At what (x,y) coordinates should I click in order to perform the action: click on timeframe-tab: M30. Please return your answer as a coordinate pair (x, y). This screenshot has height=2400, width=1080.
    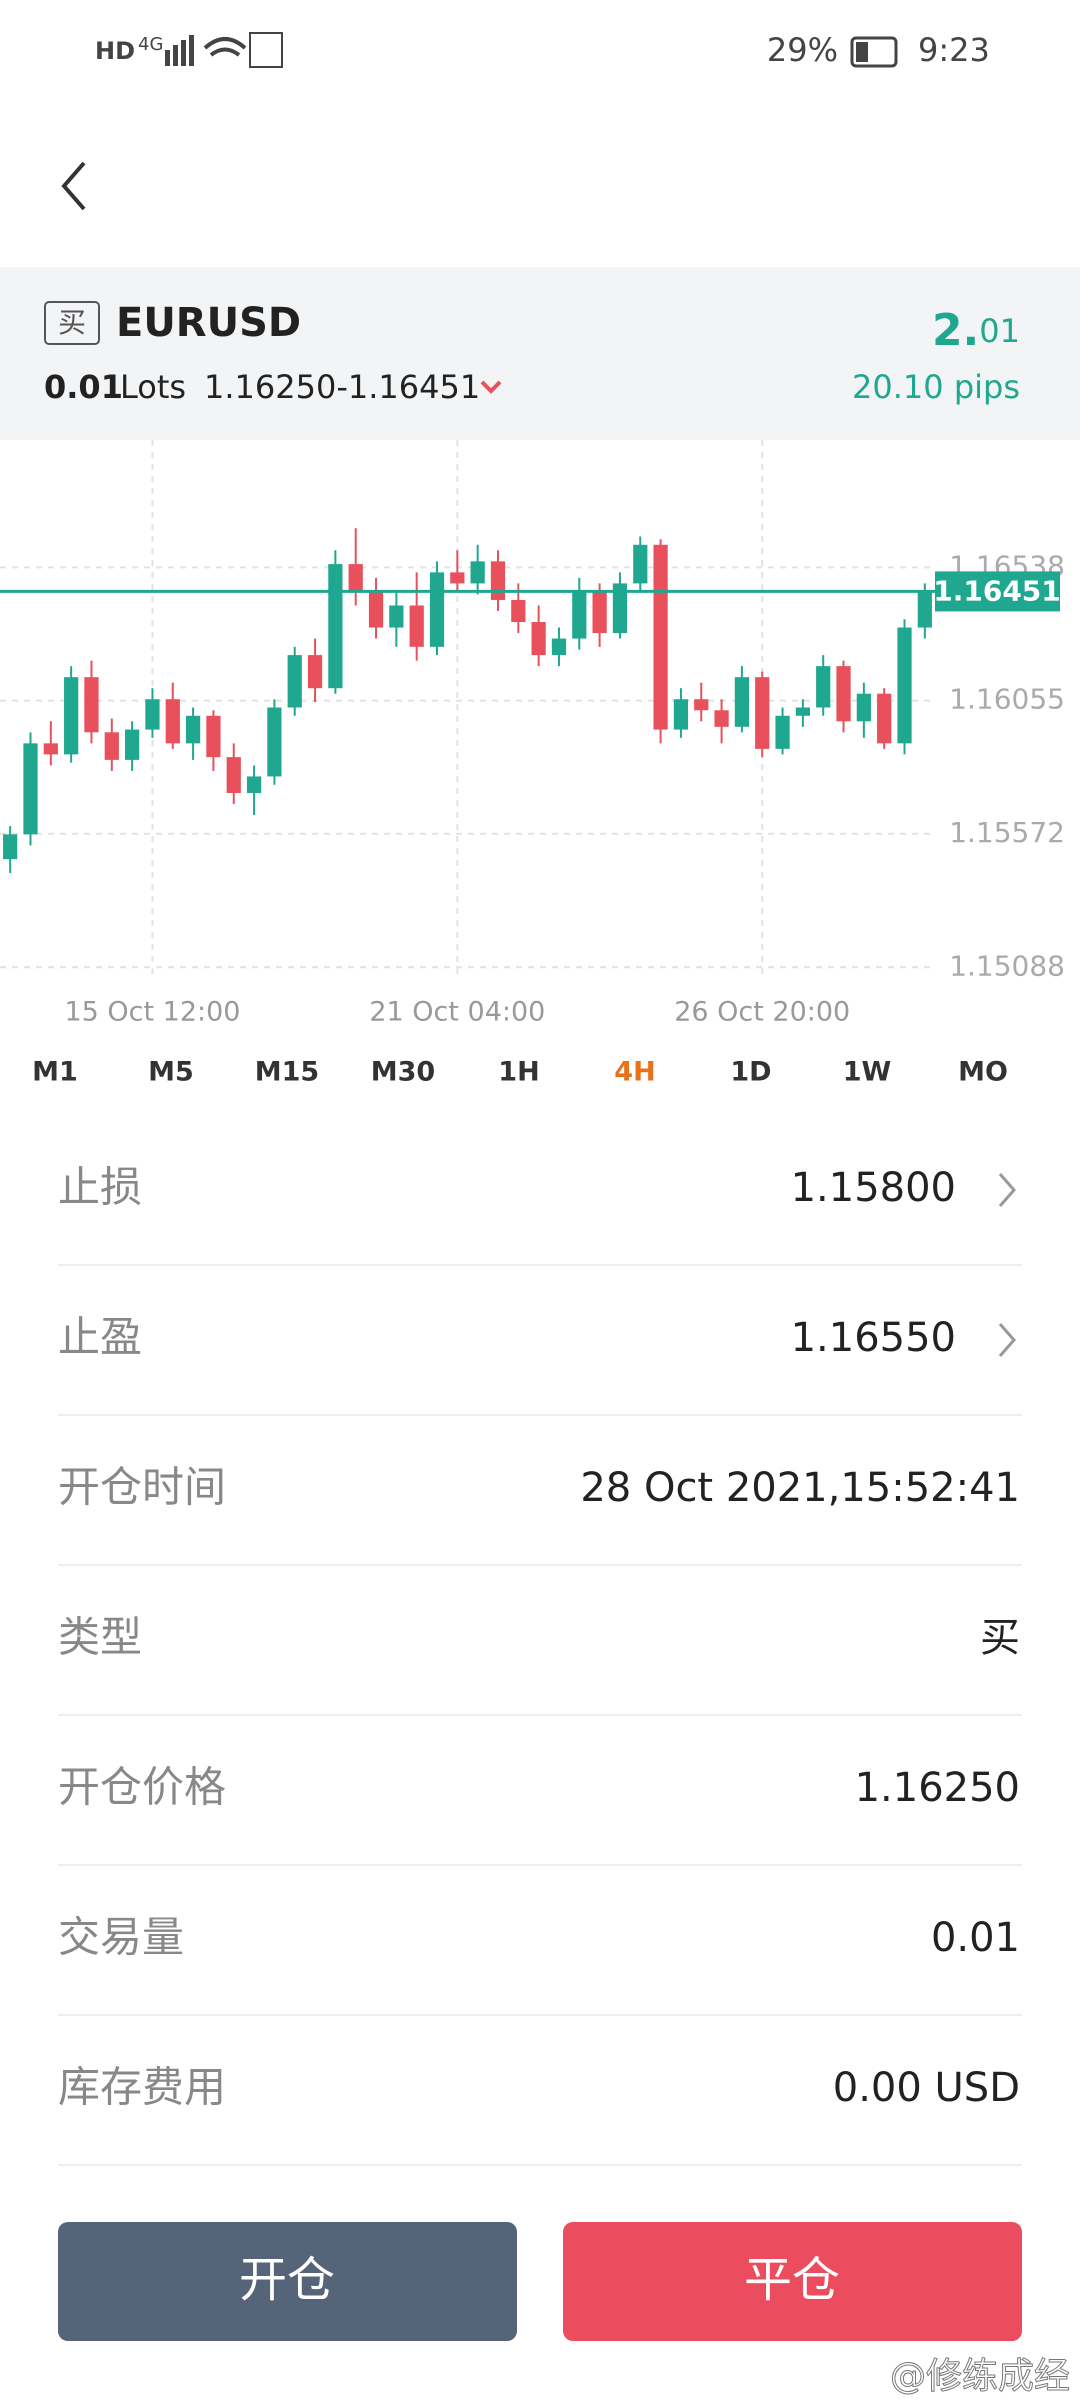
    Looking at the image, I should click on (403, 1072).